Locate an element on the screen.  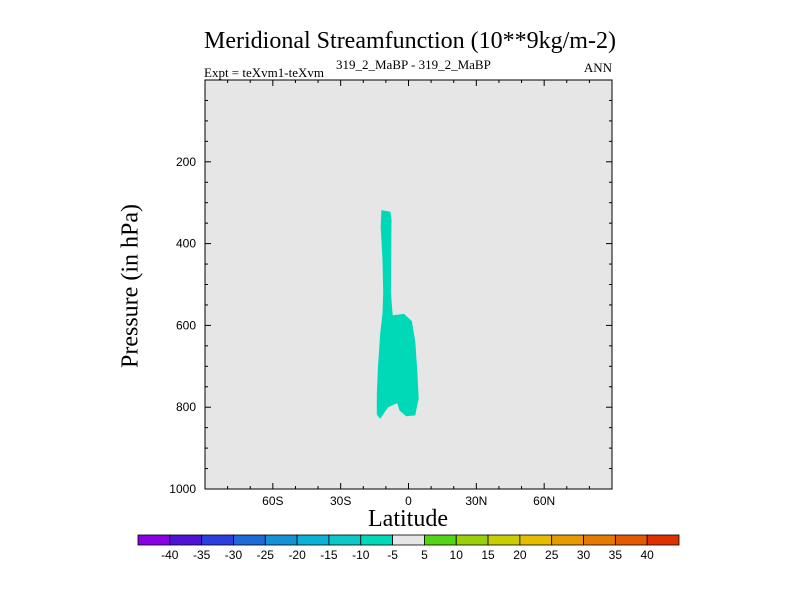
colorbar-label: 20 is located at coordinates (520, 555).